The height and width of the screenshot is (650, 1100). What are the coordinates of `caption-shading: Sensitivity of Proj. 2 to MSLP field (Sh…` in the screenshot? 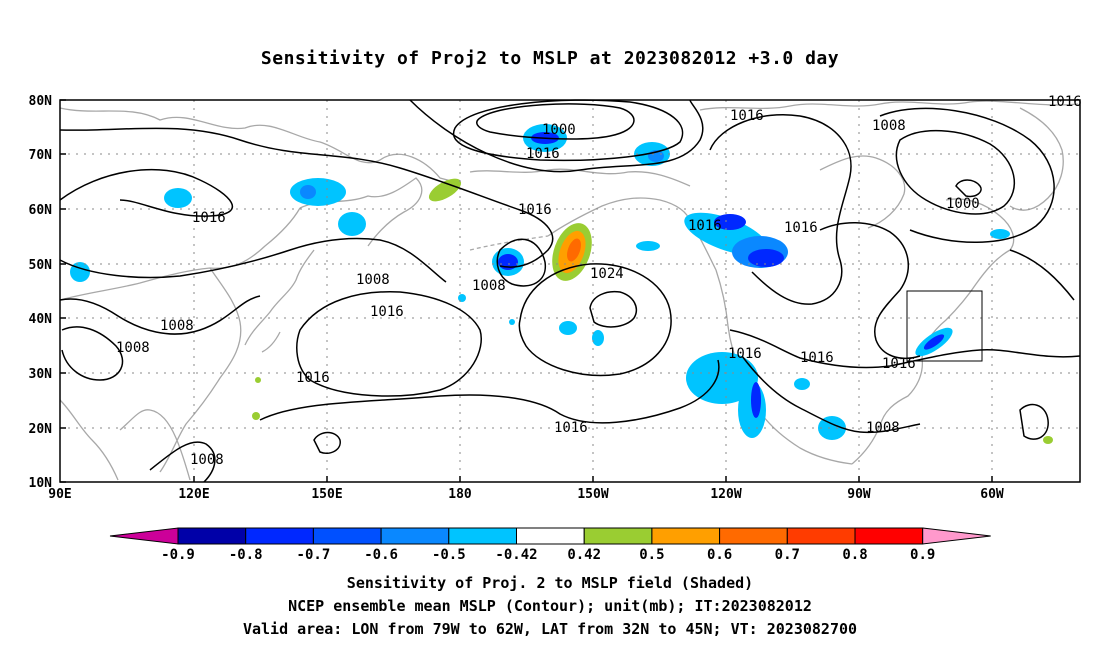 It's located at (550, 583).